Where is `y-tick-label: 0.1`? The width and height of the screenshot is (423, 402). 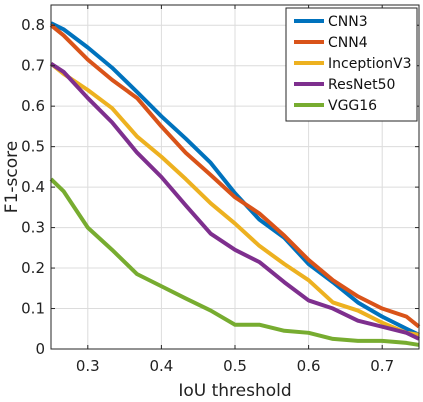 y-tick-label: 0.1 is located at coordinates (33, 309).